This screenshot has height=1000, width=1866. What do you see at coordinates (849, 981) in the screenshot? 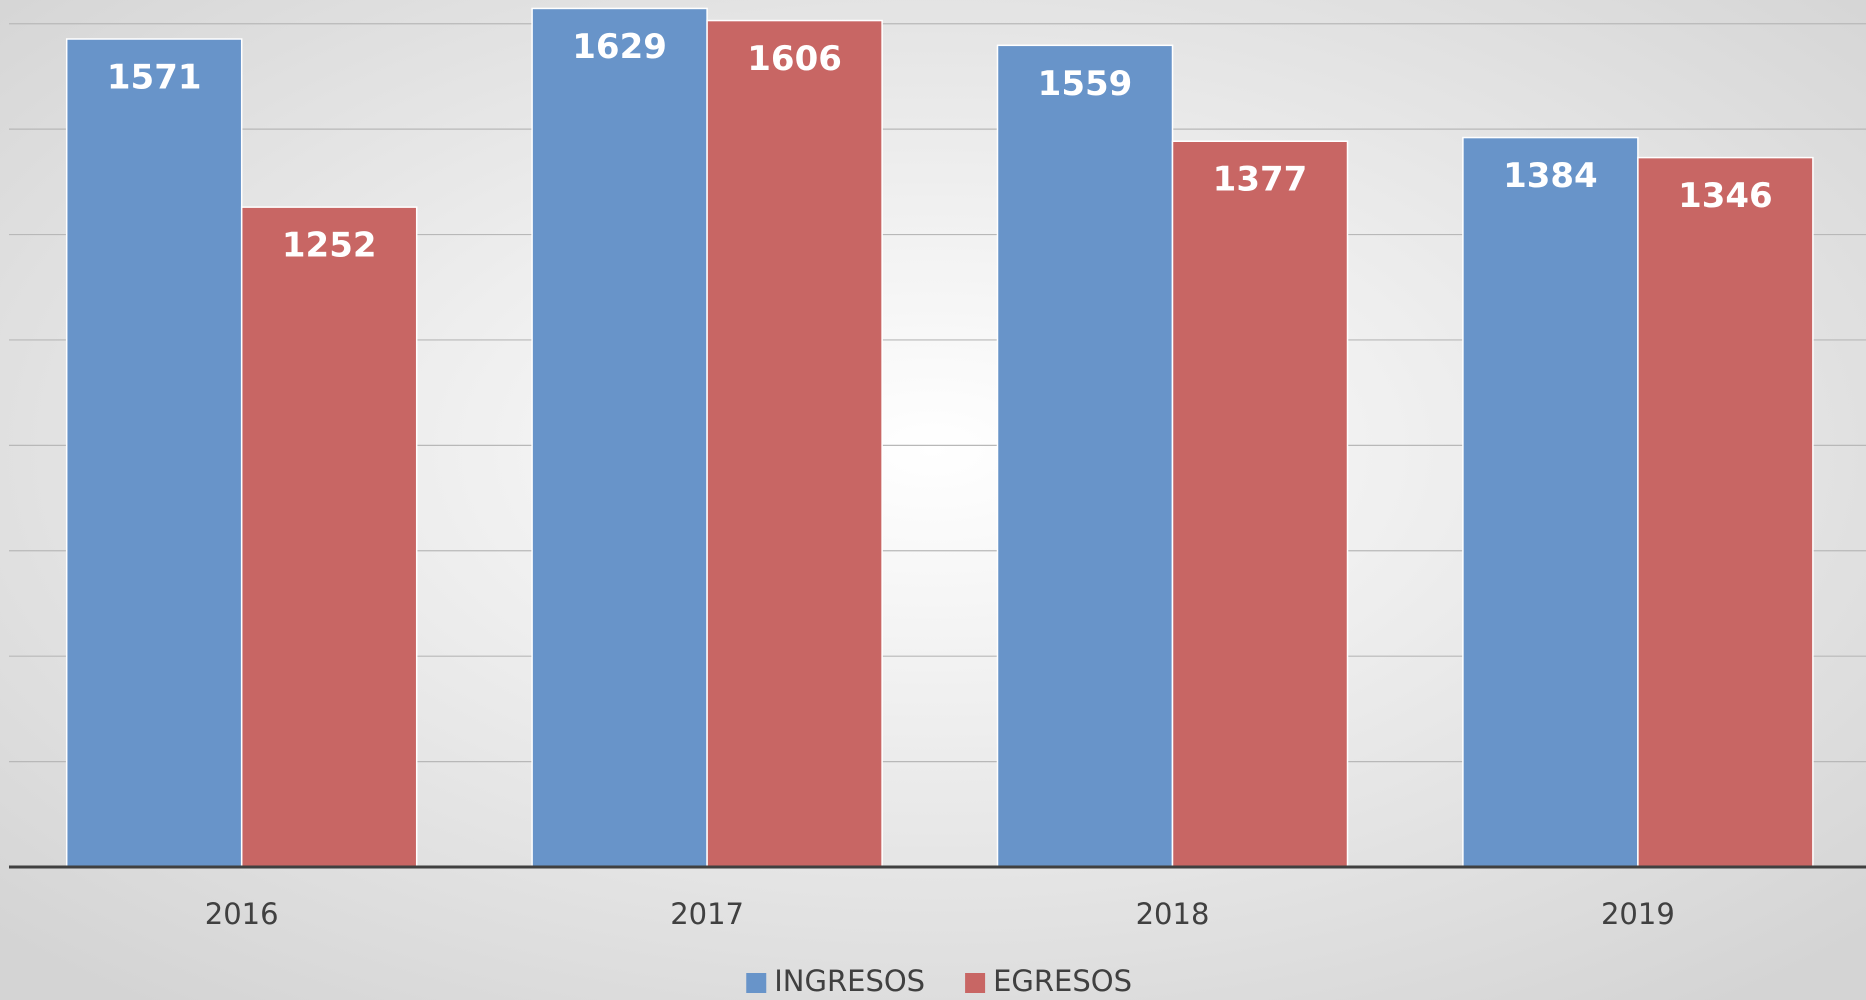
I see `legend-label: INGRESOS` at bounding box center [849, 981].